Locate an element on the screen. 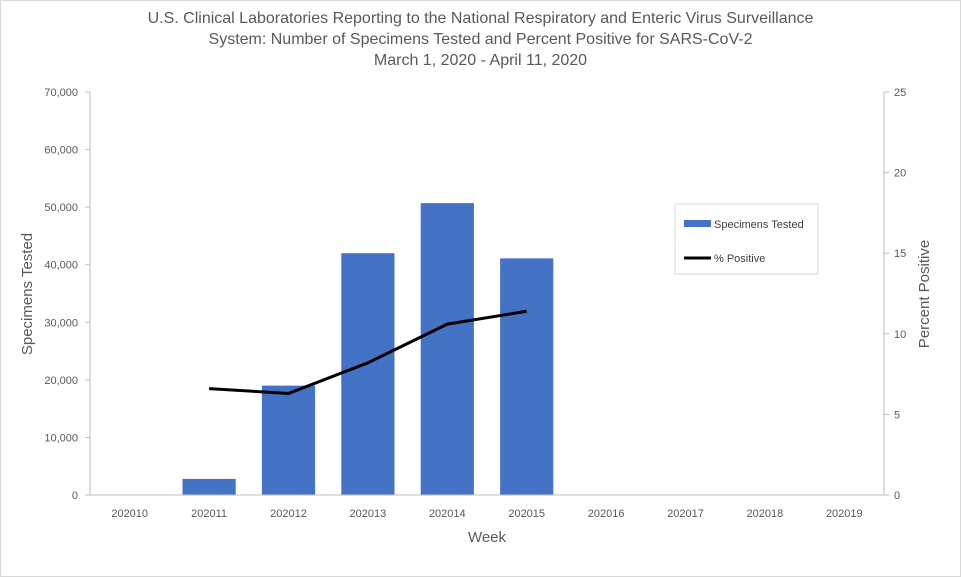 This screenshot has height=577, width=961. x-axis-title: Week is located at coordinates (487, 537).